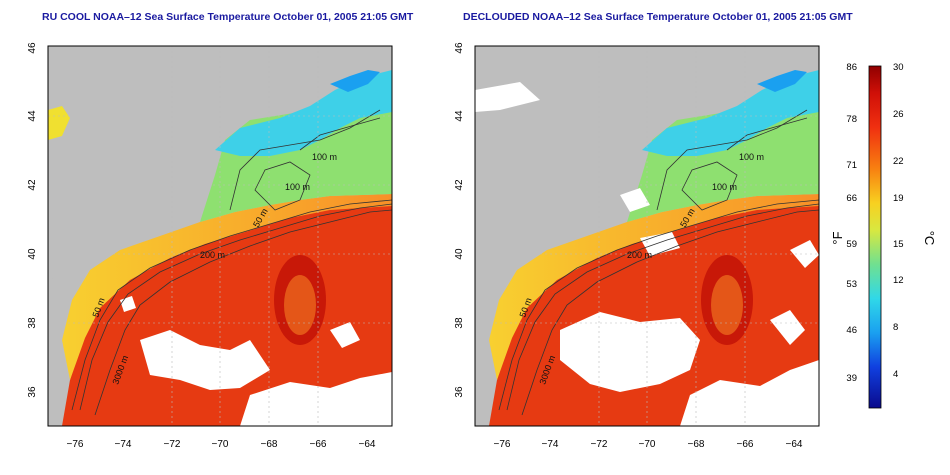 The image size is (950, 475). What do you see at coordinates (851, 198) in the screenshot?
I see `fahrenheit-tick: 66` at bounding box center [851, 198].